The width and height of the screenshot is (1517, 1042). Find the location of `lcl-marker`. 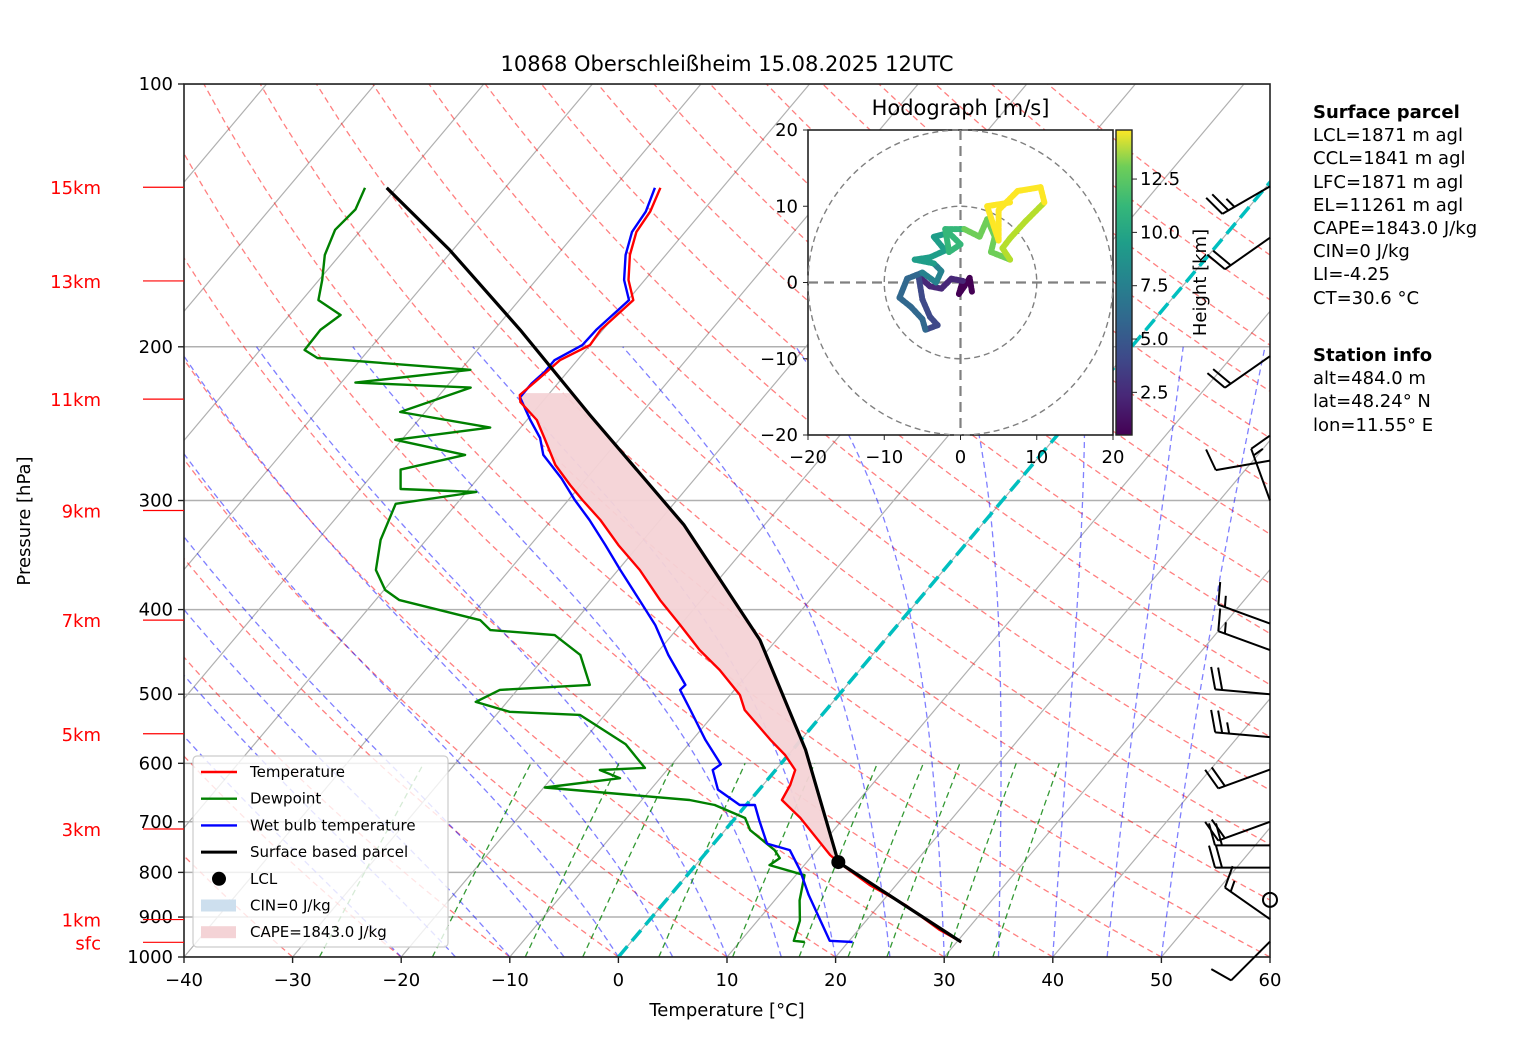

lcl-marker is located at coordinates (838, 862).